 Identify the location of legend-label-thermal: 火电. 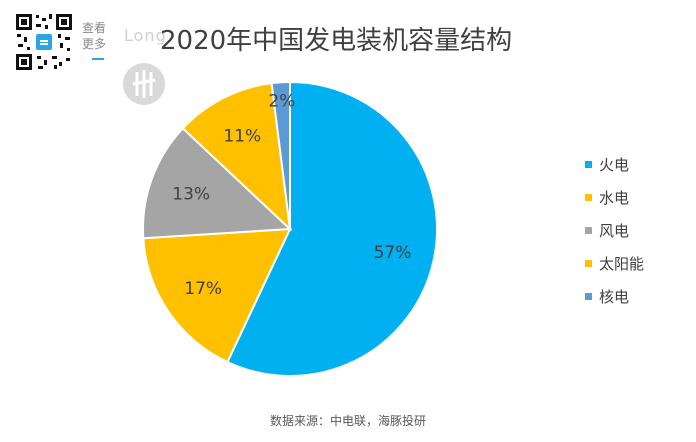
(614, 165).